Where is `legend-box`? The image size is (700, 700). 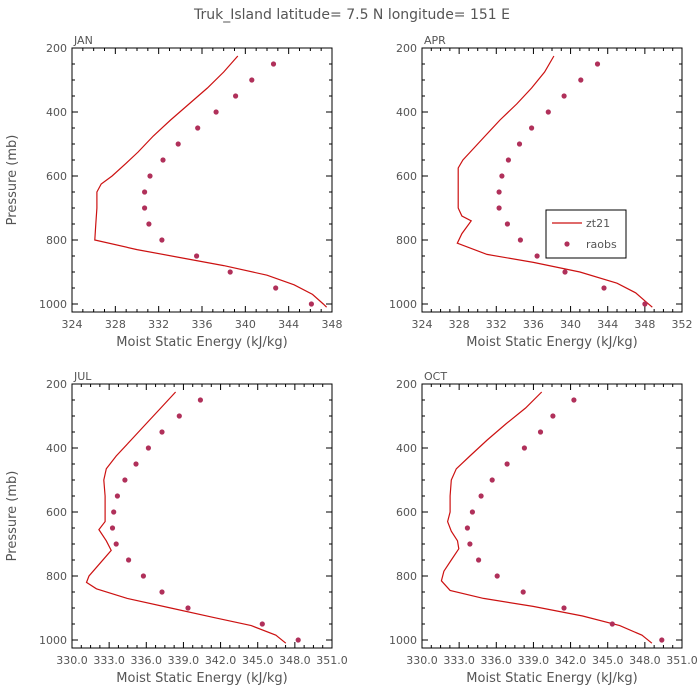
legend-box is located at coordinates (586, 234).